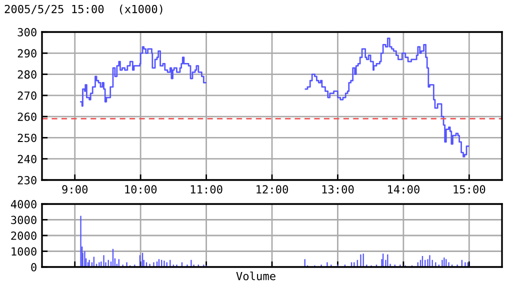 Image resolution: width=512 pixels, height=288 pixels. Describe the element at coordinates (256, 276) in the screenshot. I see `text: Volume` at that location.